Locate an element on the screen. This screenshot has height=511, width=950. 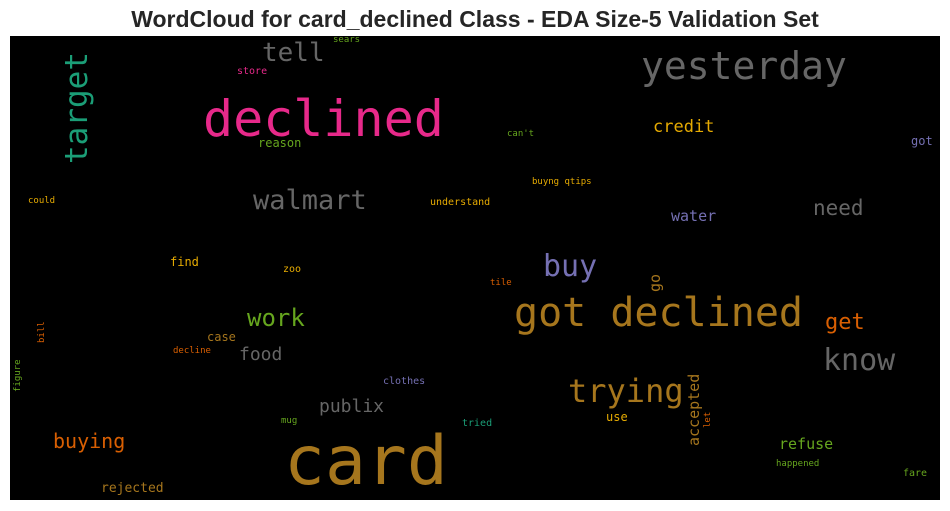
word-tile: tile is located at coordinates (501, 283).